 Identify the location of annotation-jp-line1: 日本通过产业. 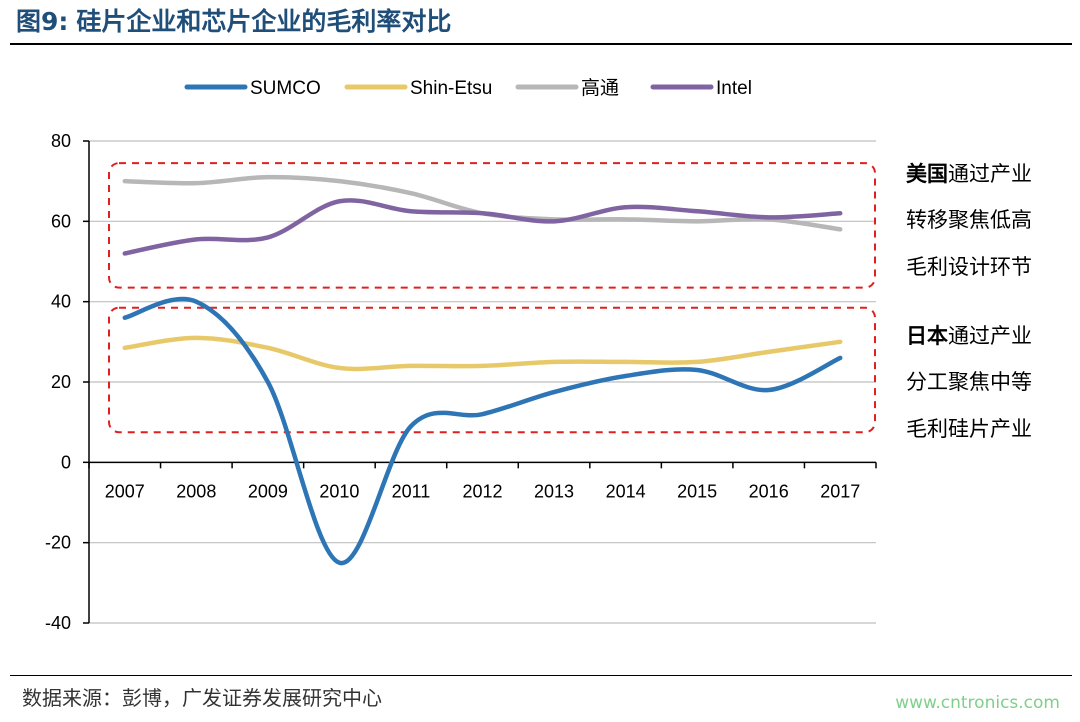
(969, 335).